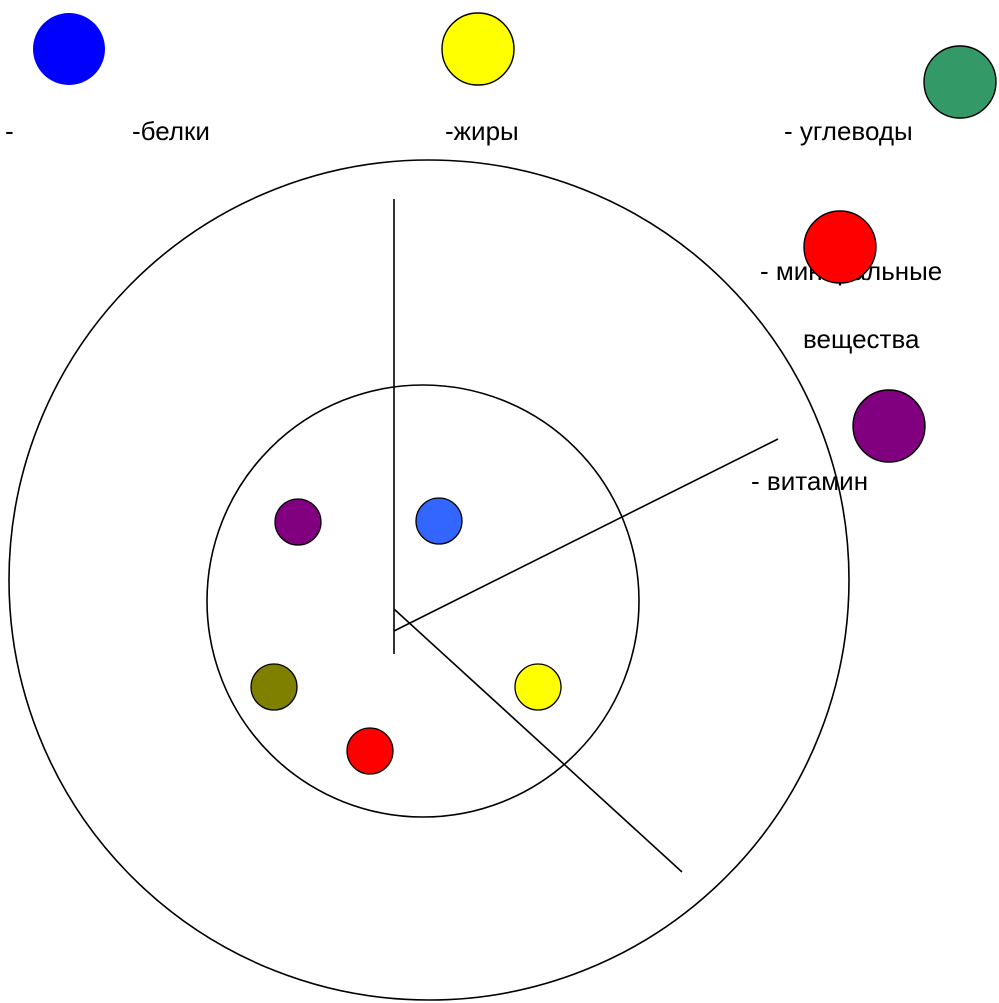  I want to click on legend-label-carbs: - углеводы, so click(848, 131).